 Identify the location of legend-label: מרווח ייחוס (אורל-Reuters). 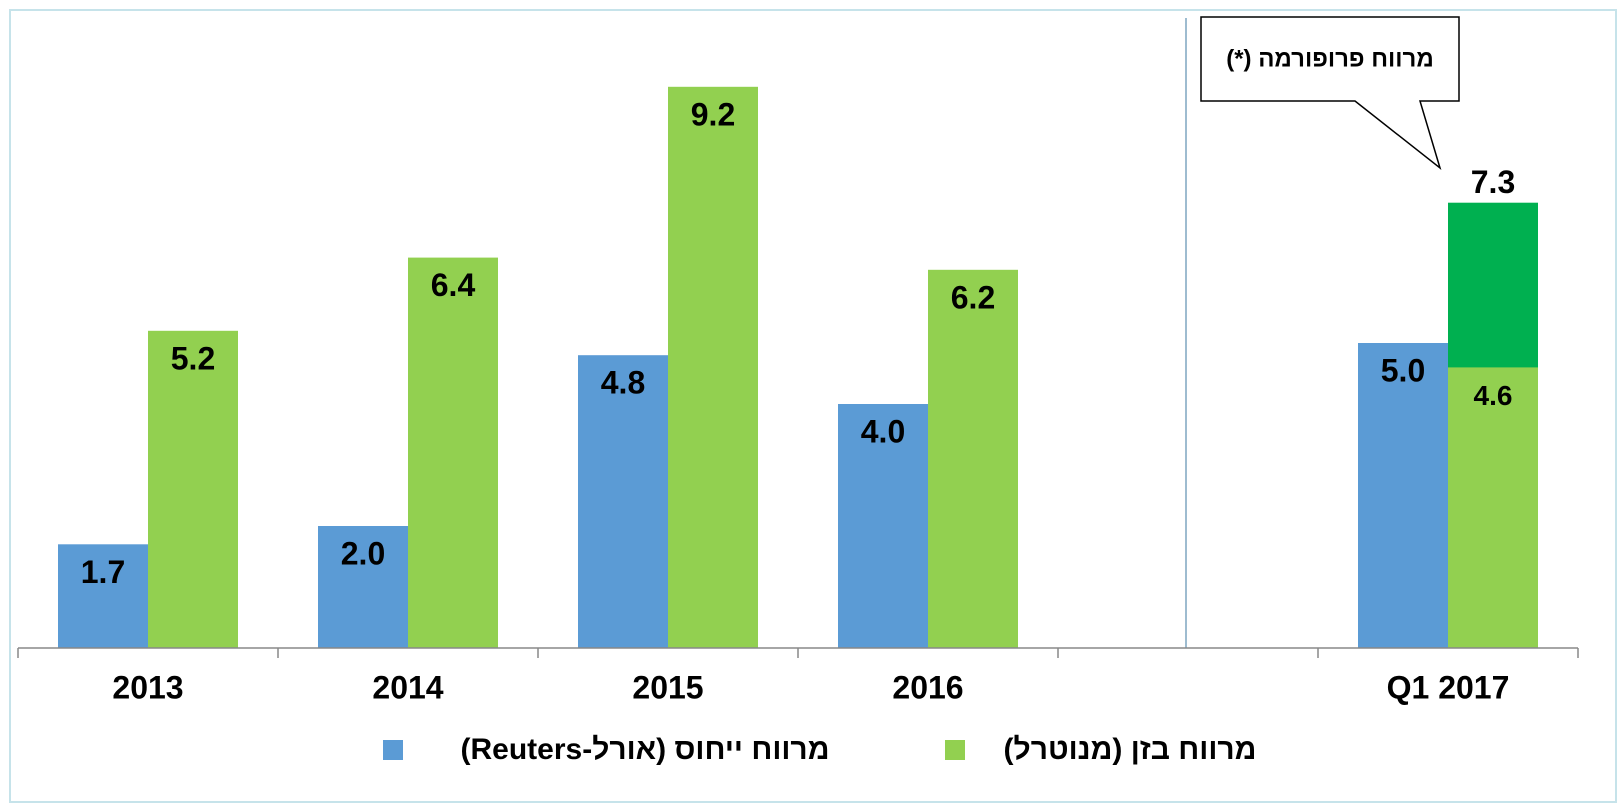
(644, 749).